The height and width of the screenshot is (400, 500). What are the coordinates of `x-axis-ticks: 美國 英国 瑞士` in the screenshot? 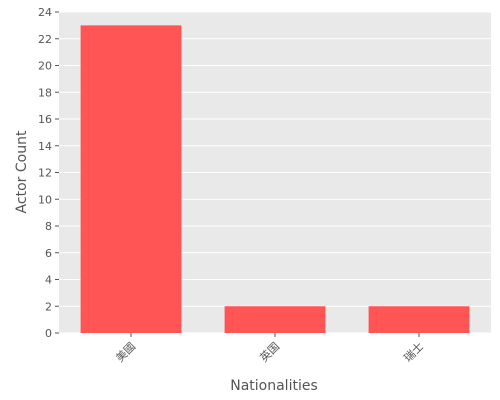 It's located at (269, 349).